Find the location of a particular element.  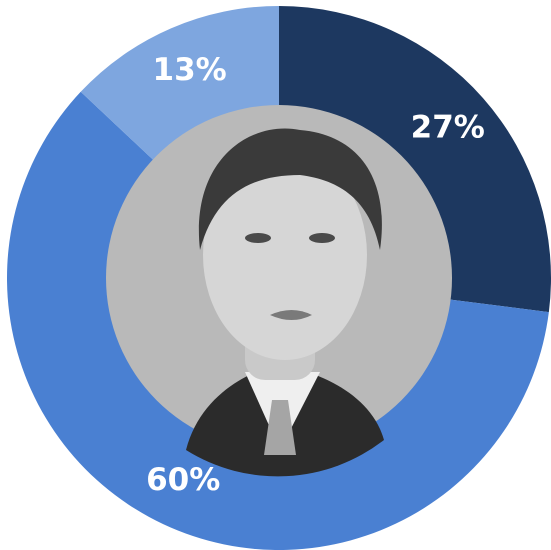

value-label: 13% is located at coordinates (190, 70).